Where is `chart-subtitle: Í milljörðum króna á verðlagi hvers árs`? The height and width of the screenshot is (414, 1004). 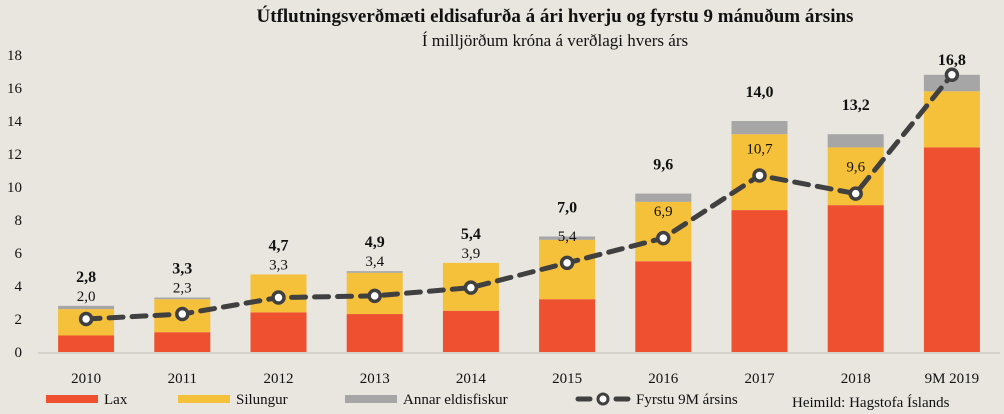 chart-subtitle: Í milljörðum króna á verðlagi hvers árs is located at coordinates (555, 40).